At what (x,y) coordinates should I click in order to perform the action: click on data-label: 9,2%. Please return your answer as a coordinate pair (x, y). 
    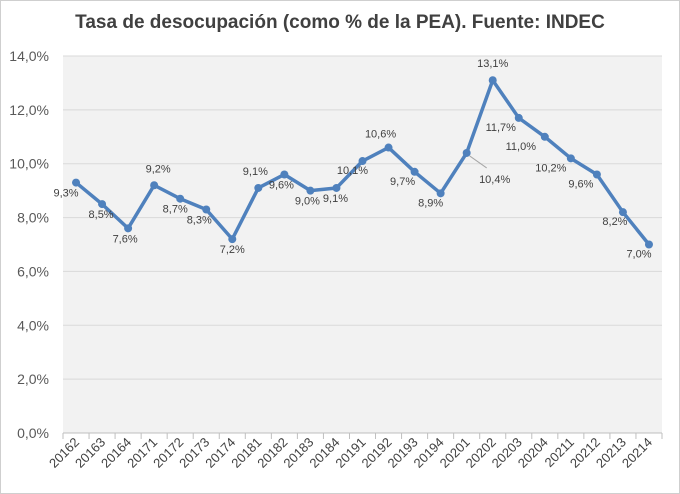
    Looking at the image, I should click on (158, 169).